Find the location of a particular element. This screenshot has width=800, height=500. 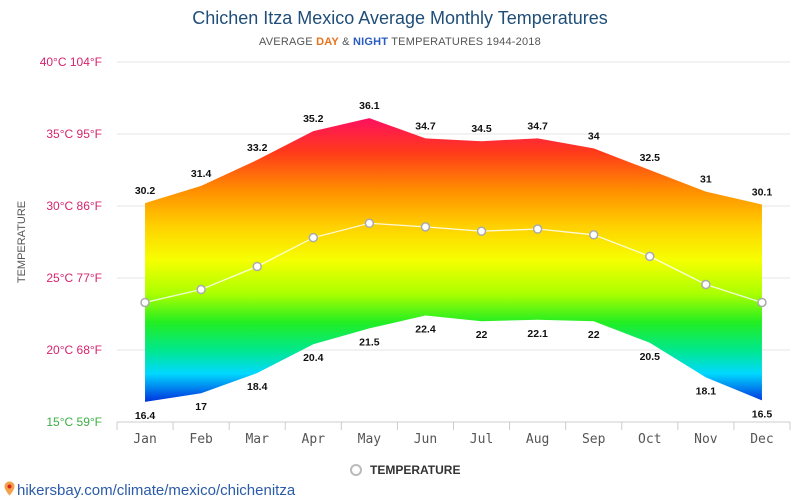

x-tick-label: Jan is located at coordinates (144, 439).